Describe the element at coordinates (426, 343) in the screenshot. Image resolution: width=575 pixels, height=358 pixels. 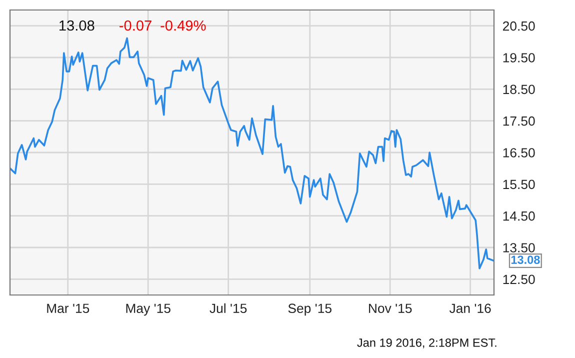
I see `text: Jan 19 2016, 2:18PM EST.` at that location.